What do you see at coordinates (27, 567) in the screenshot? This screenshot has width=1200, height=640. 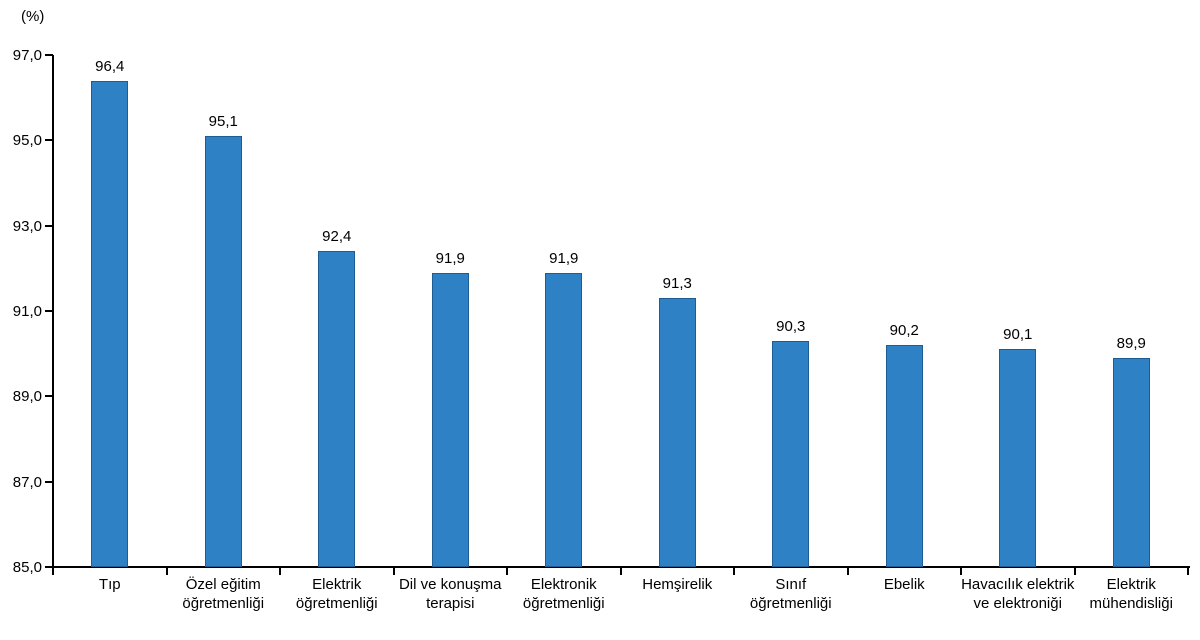 I see `y-axis-tick-label: 85,0` at bounding box center [27, 567].